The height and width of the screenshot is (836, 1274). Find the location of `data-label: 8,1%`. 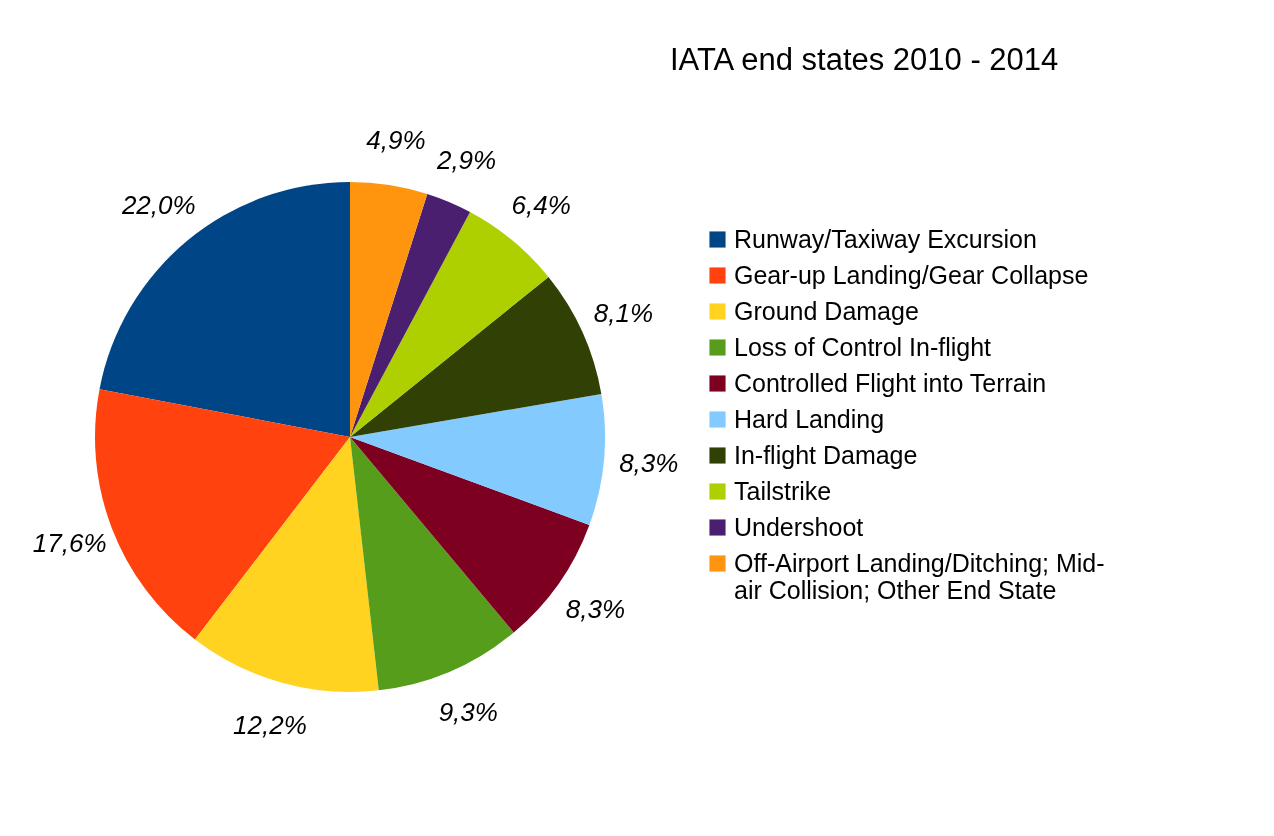

data-label: 8,1% is located at coordinates (623, 312).